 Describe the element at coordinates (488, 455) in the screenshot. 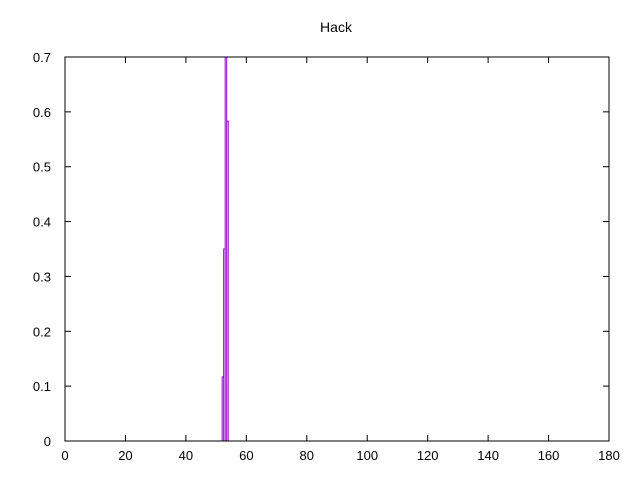

I see `x-tick-label-7: 140` at that location.